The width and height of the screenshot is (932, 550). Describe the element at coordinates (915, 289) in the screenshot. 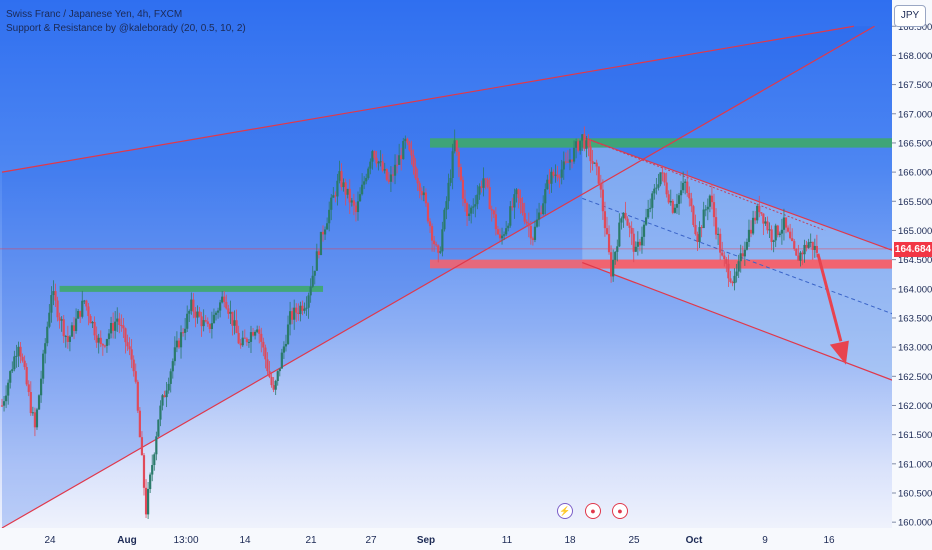

I see `price-tick-label: 164.000` at that location.